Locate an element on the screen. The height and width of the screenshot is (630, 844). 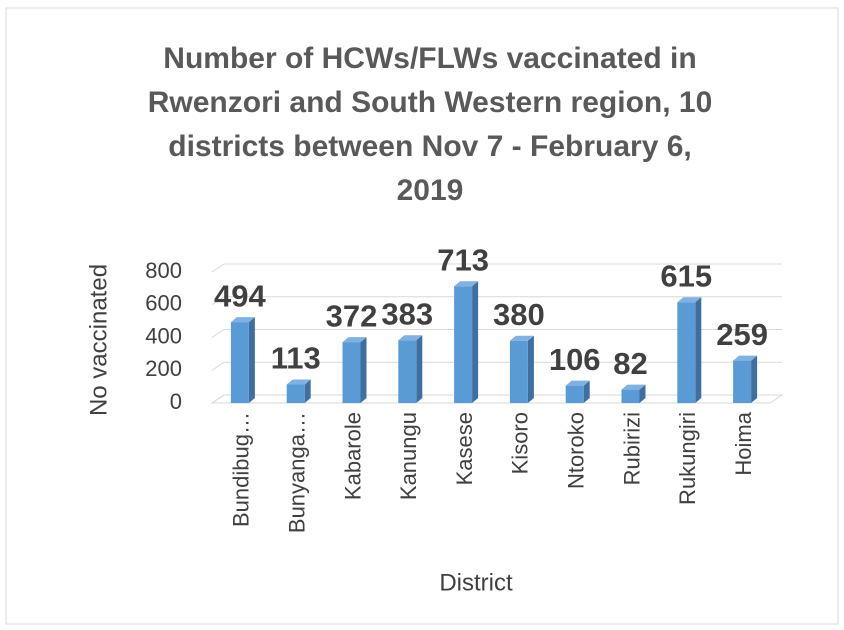
data-label: 494 is located at coordinates (240, 295).